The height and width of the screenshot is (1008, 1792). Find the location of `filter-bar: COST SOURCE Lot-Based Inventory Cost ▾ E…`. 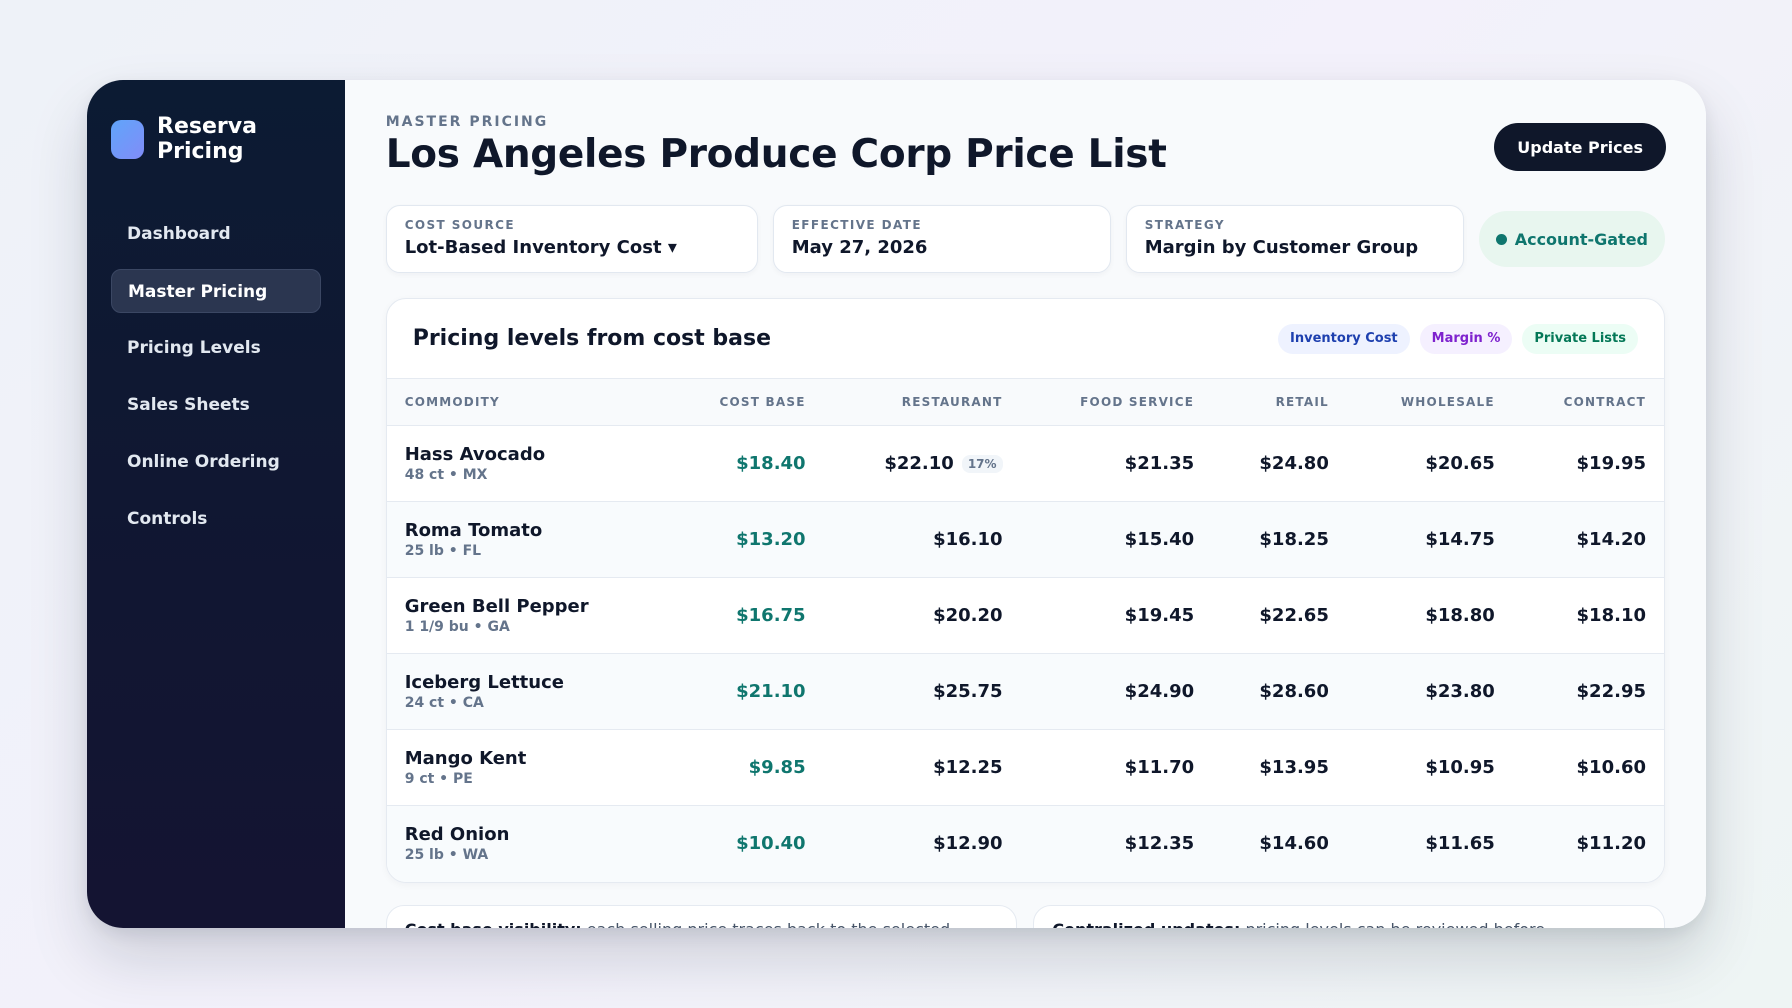

filter-bar: COST SOURCE Lot-Based Inventory Cost ▾ E… is located at coordinates (1025, 239).